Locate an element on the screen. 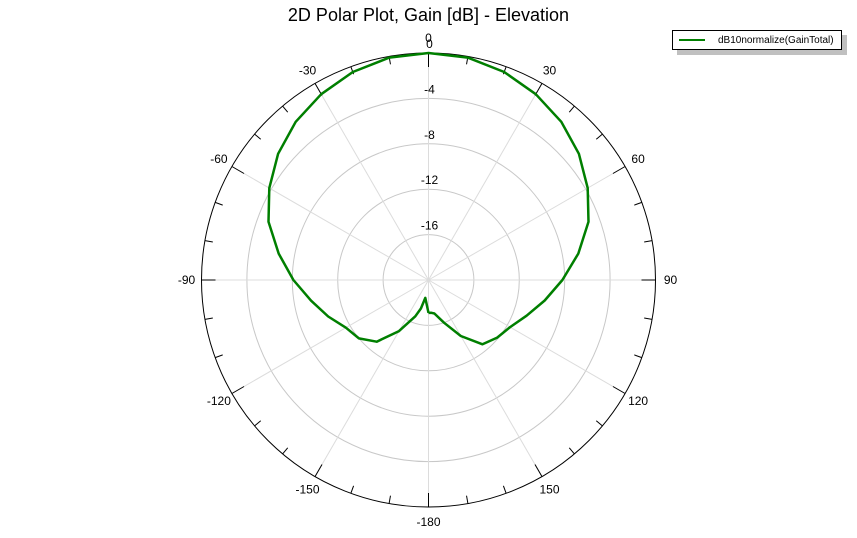  angle-label: 120 is located at coordinates (638, 401).